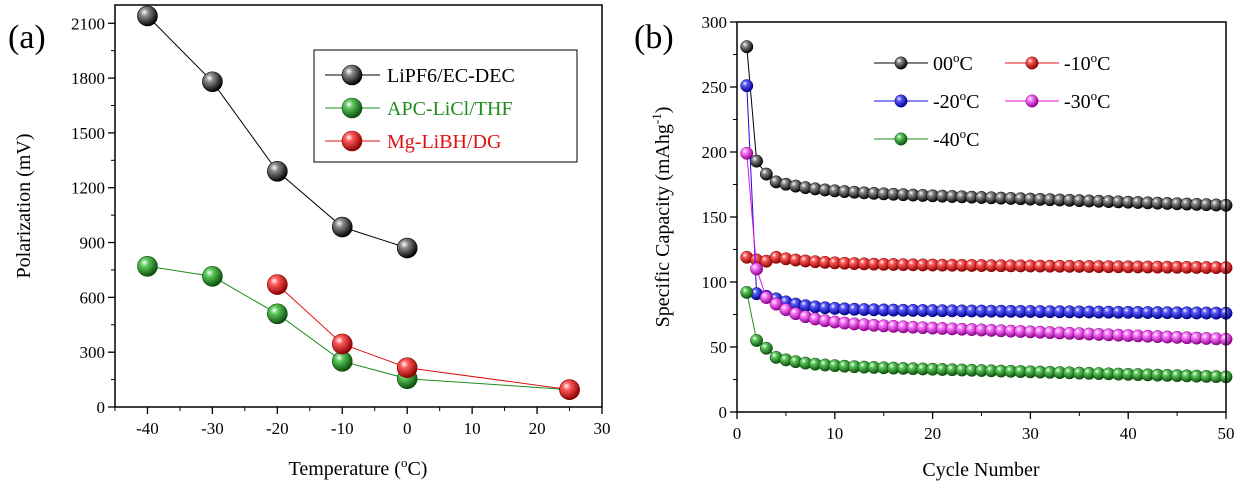  I want to click on y-tick-label-b-1: 50, so click(718, 347).